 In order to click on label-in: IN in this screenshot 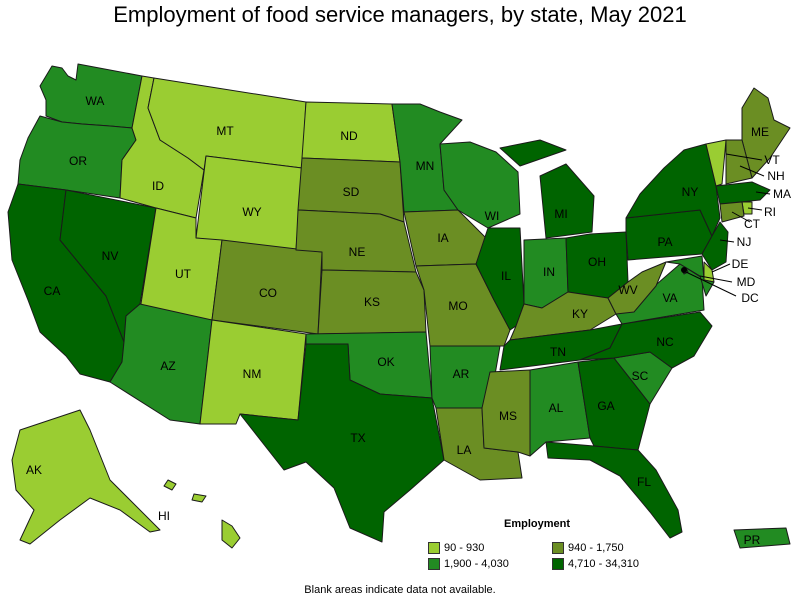, I will do `click(549, 272)`.